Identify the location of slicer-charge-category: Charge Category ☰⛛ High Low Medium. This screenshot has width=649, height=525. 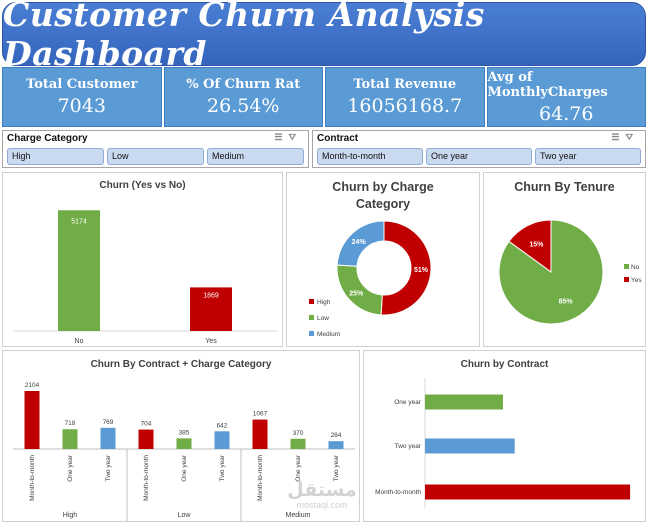
(155, 149).